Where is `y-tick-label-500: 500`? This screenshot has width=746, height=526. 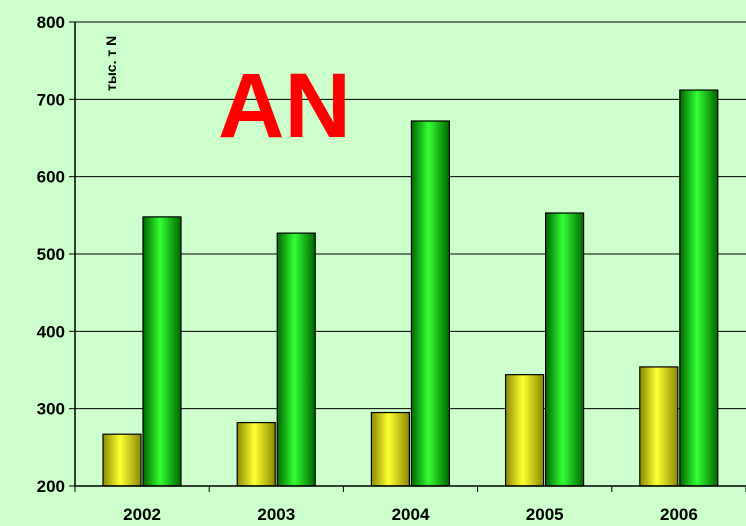
y-tick-label-500: 500 is located at coordinates (51, 254).